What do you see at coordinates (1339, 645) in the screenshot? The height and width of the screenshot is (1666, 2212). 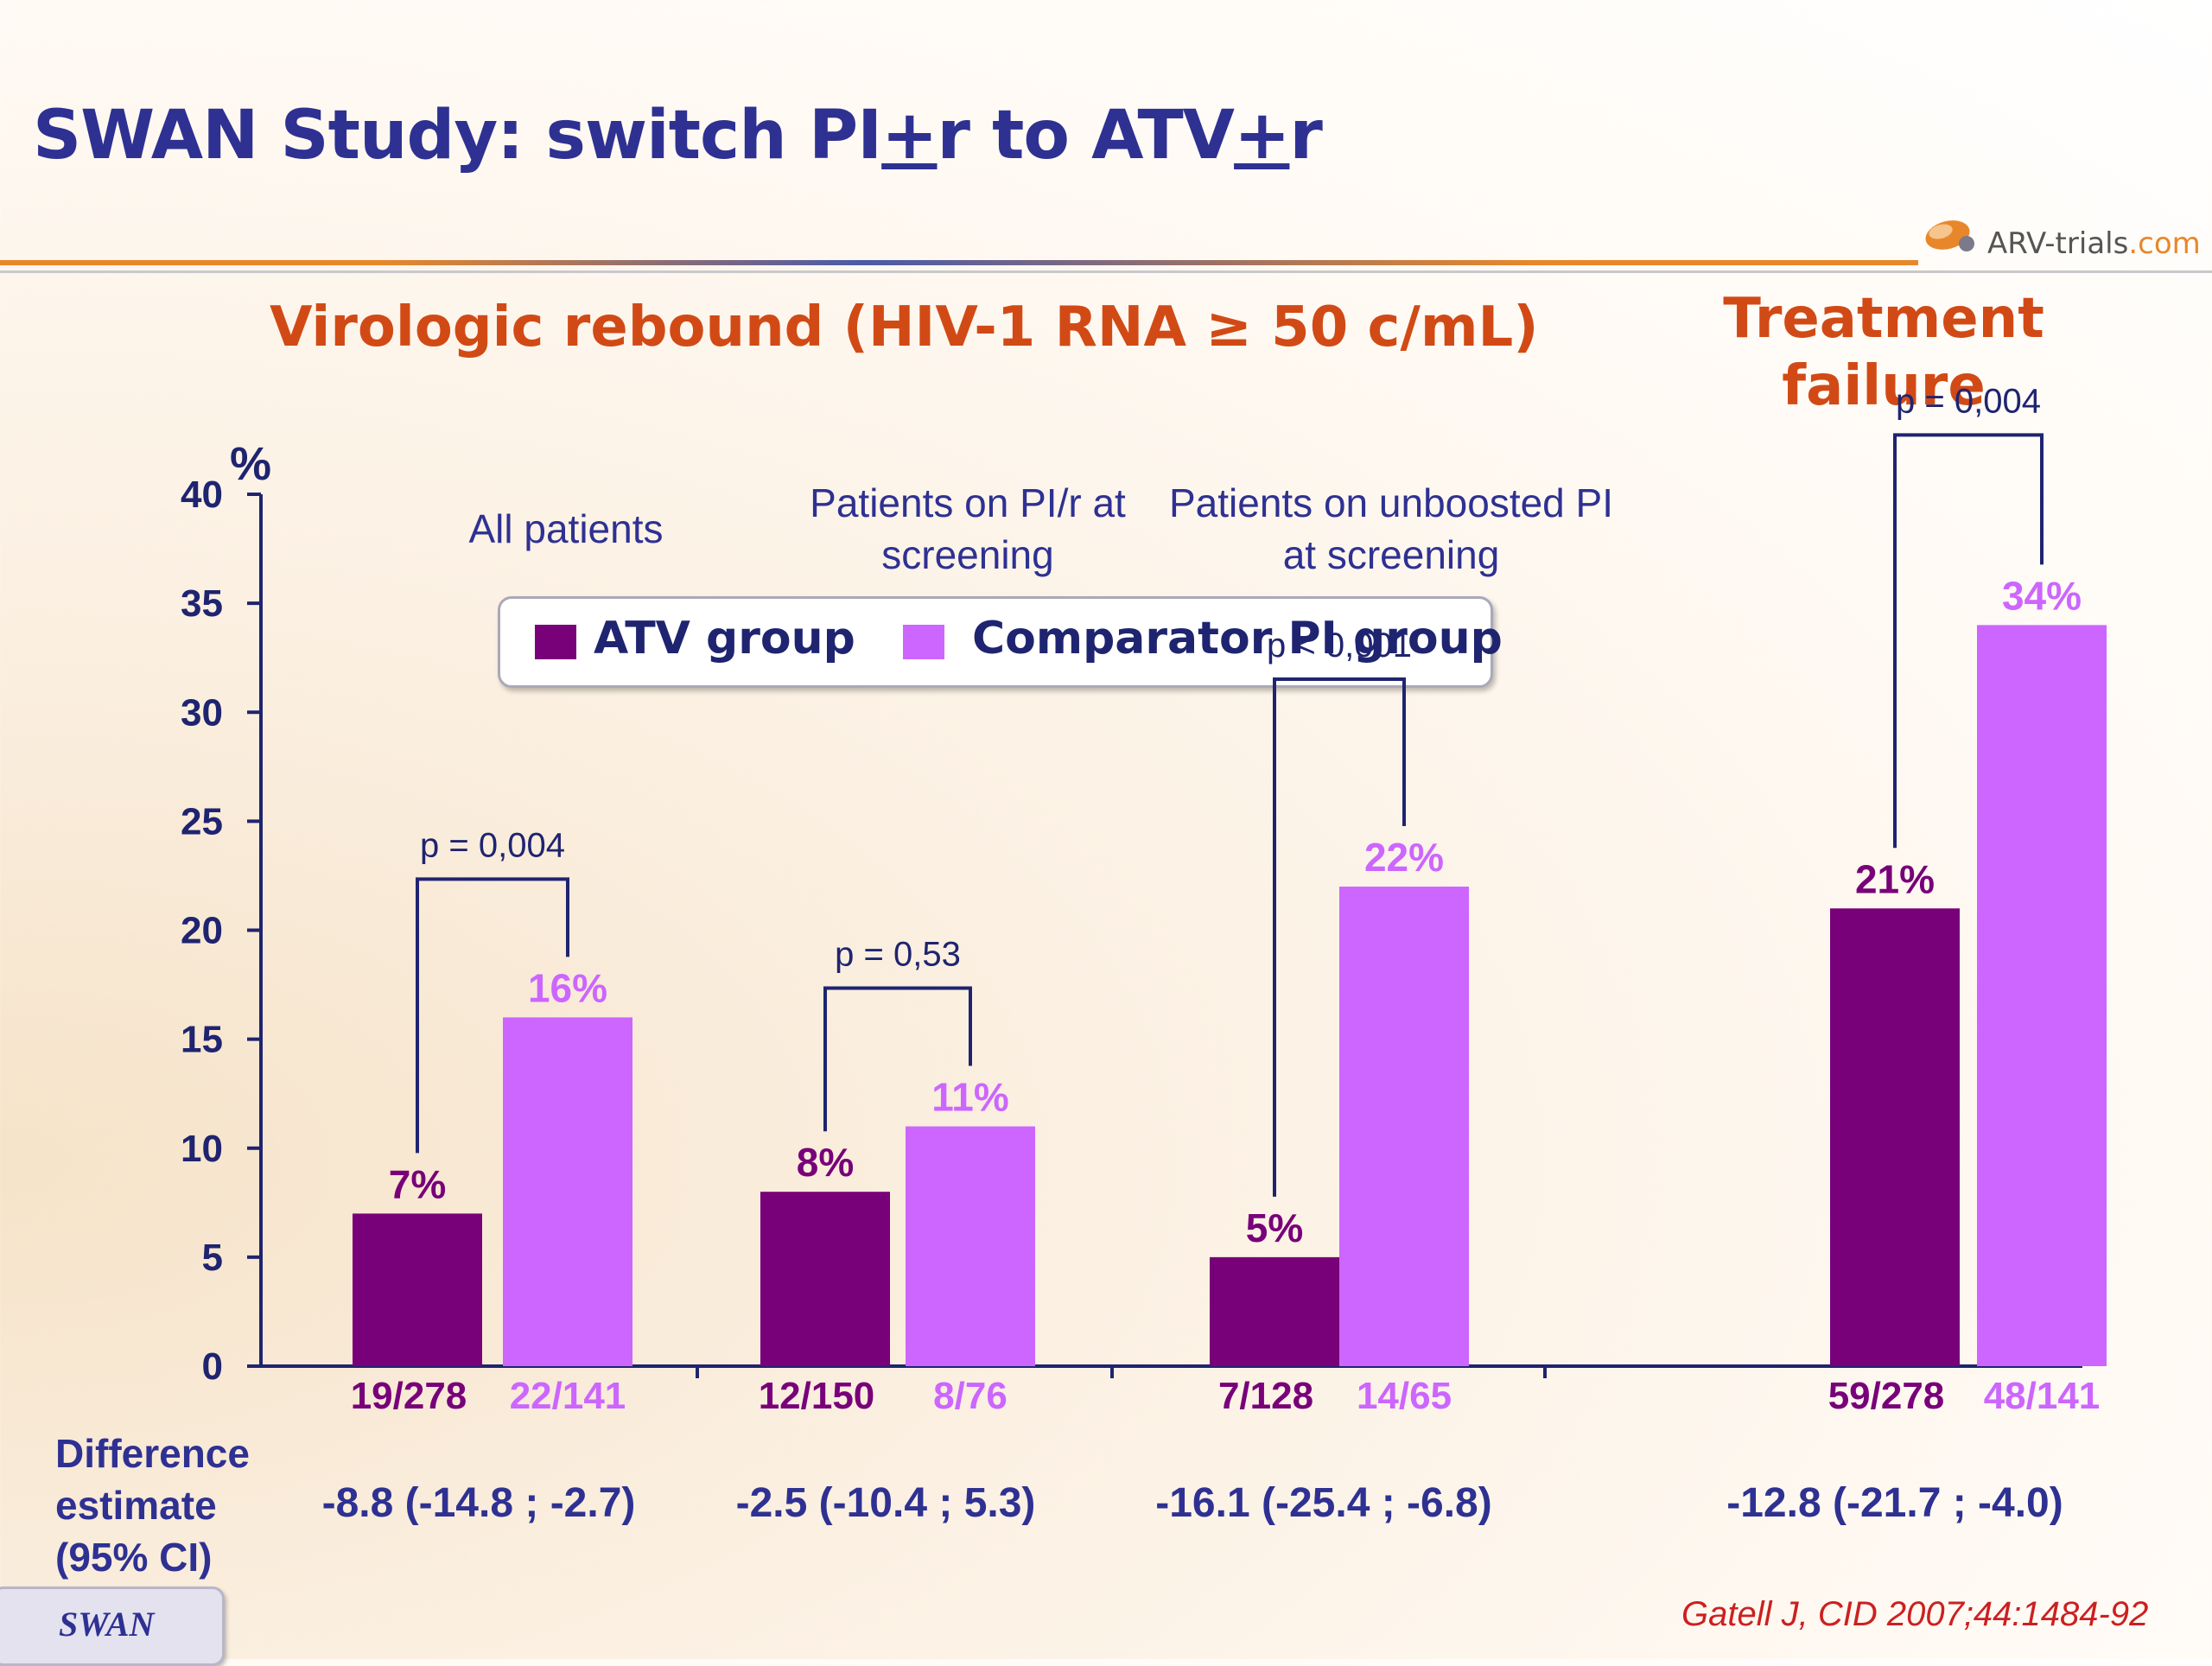 I see `p-value-label: p < 0,001` at bounding box center [1339, 645].